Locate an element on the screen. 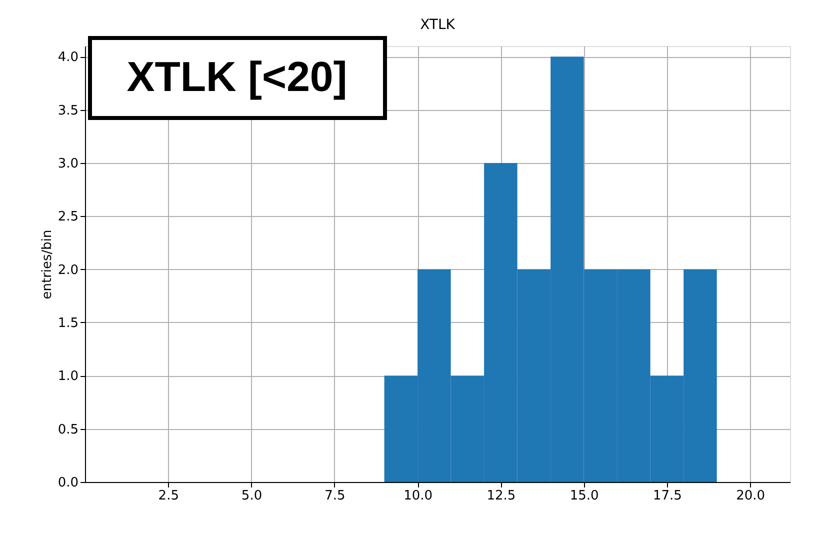 This screenshot has height=536, width=813. x-tick-label: 5.0 is located at coordinates (251, 496).